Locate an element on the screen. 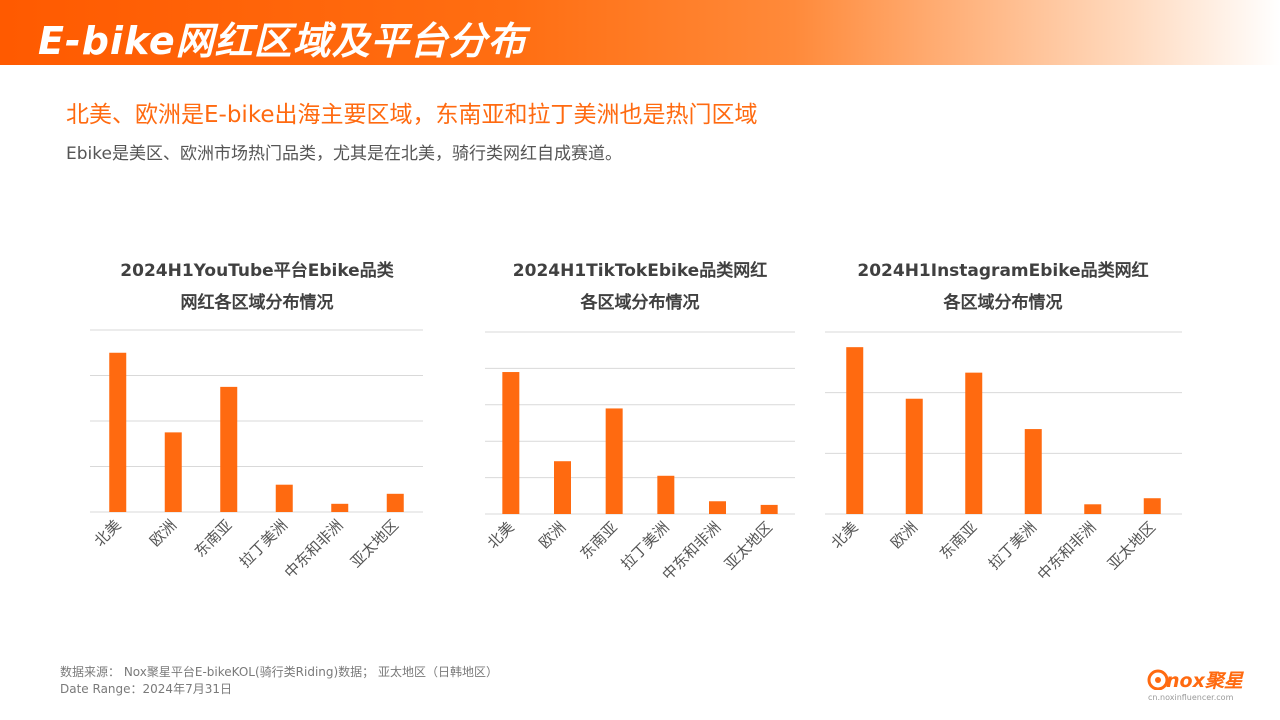  chart-title-line1: 2024H1YouTube平台Ebike品类 is located at coordinates (257, 271).